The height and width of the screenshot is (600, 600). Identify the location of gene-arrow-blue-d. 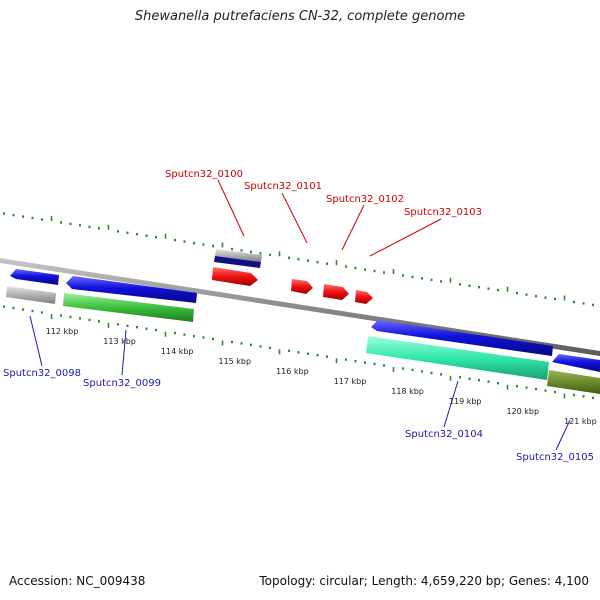
(576, 363).